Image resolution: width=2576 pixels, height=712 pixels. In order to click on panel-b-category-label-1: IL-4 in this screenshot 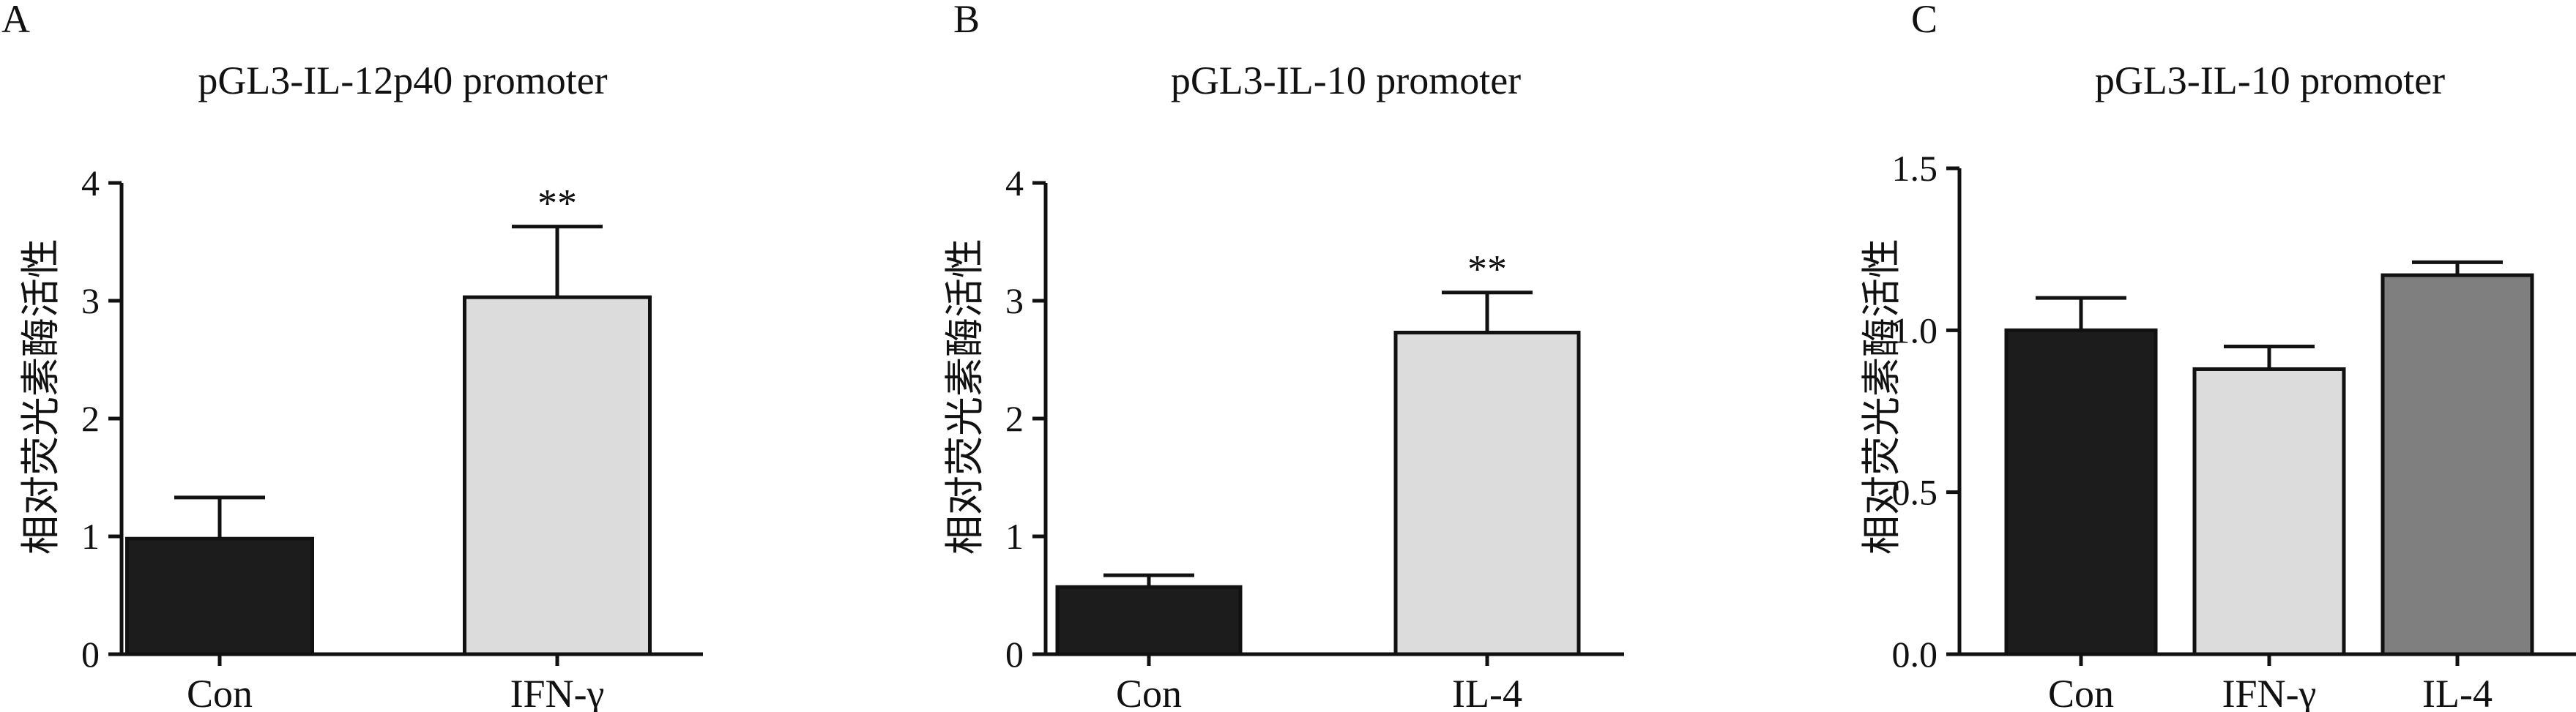, I will do `click(1487, 692)`.